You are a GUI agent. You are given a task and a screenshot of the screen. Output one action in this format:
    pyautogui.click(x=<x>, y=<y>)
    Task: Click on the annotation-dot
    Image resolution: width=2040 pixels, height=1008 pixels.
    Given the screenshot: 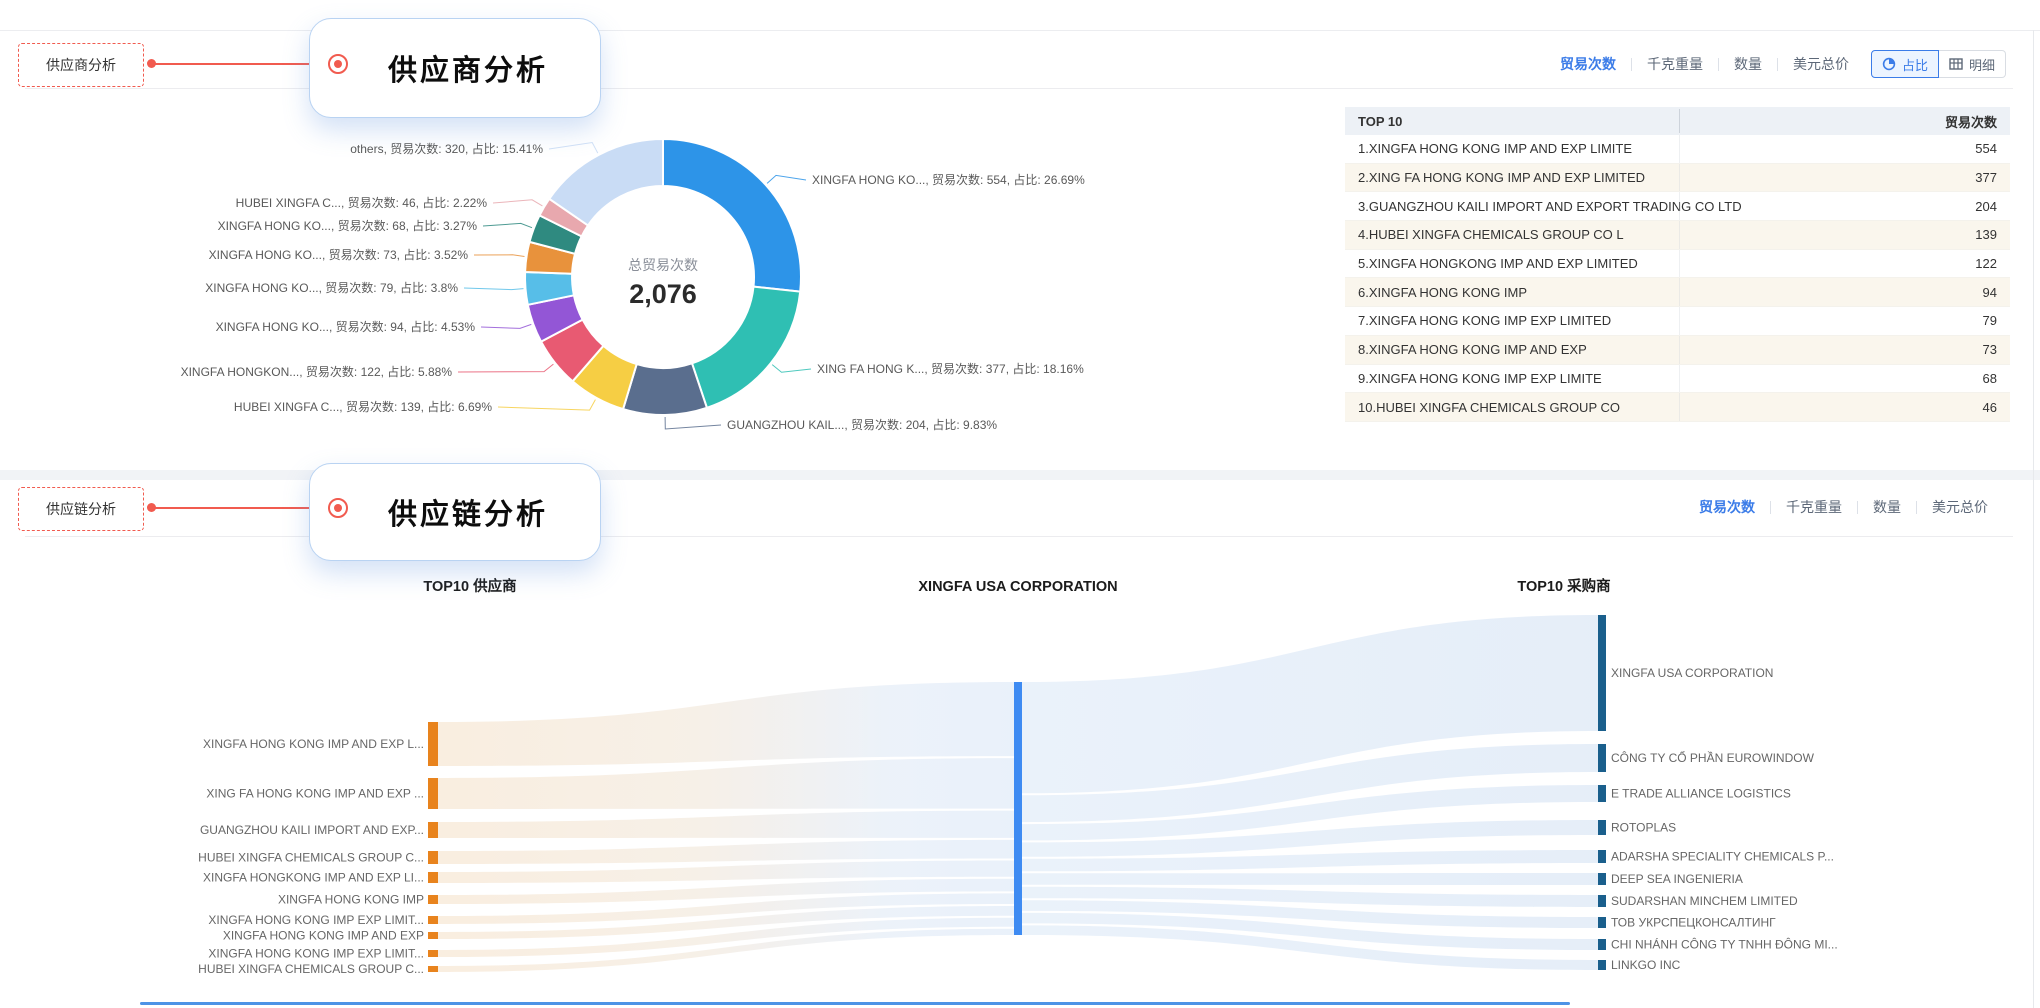 What is the action you would take?
    pyautogui.click(x=151, y=63)
    